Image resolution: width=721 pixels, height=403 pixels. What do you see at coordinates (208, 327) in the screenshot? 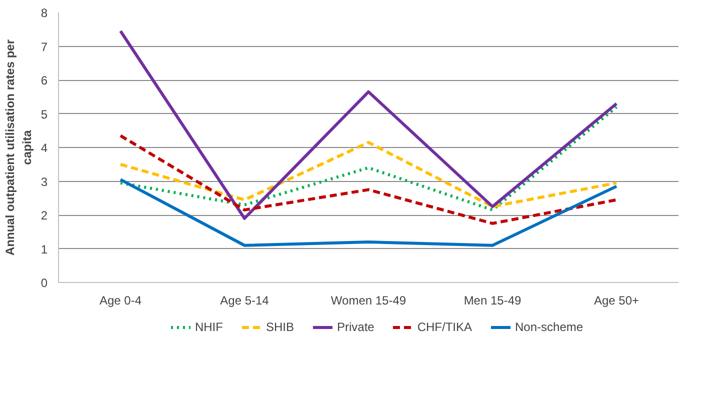
I see `legend-label: NHIF` at bounding box center [208, 327].